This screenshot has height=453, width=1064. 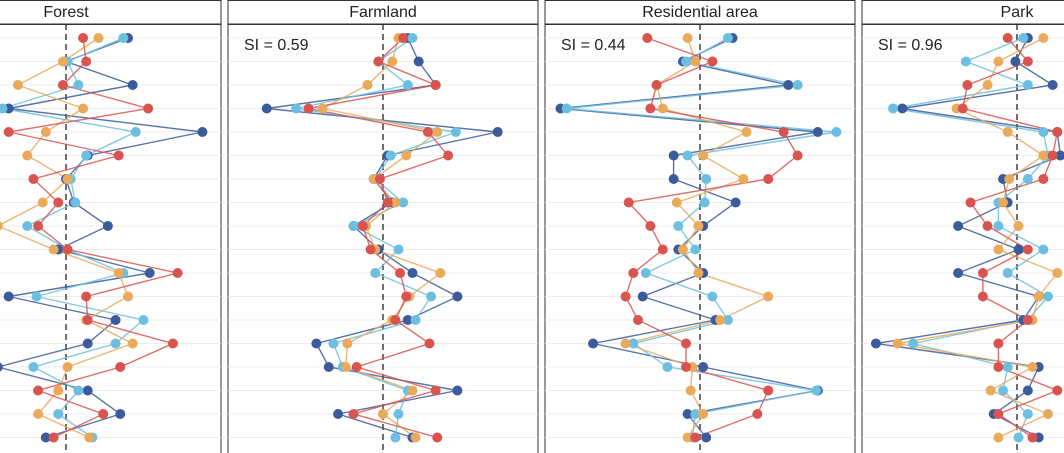 What do you see at coordinates (93, 238) in the screenshot?
I see `series-line` at bounding box center [93, 238].